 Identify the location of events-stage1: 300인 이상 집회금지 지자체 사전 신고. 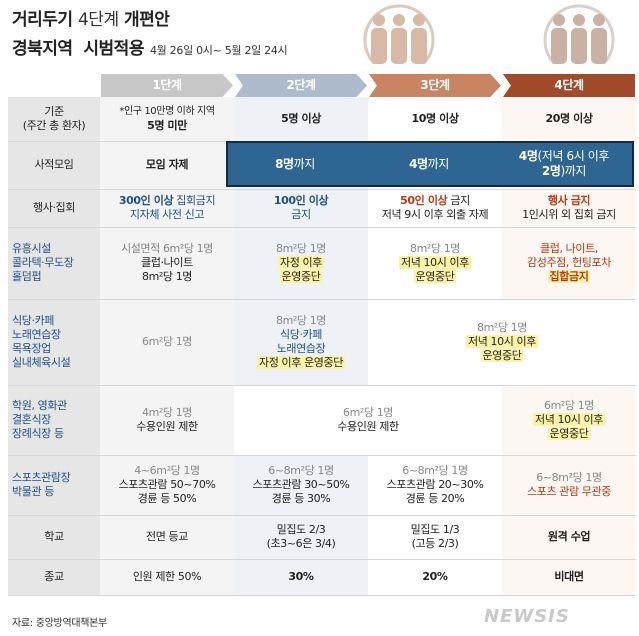
(167, 208).